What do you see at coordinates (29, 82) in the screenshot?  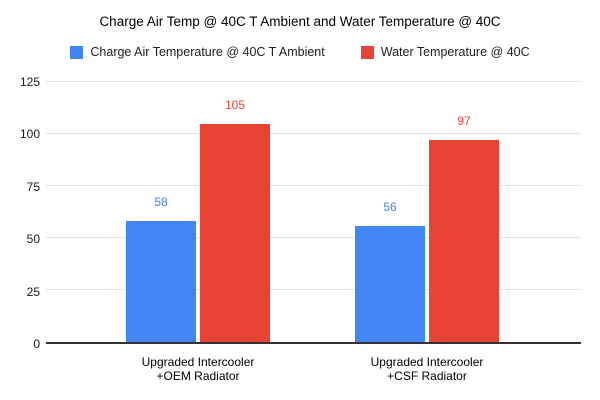 I see `y-tick-label: 125` at bounding box center [29, 82].